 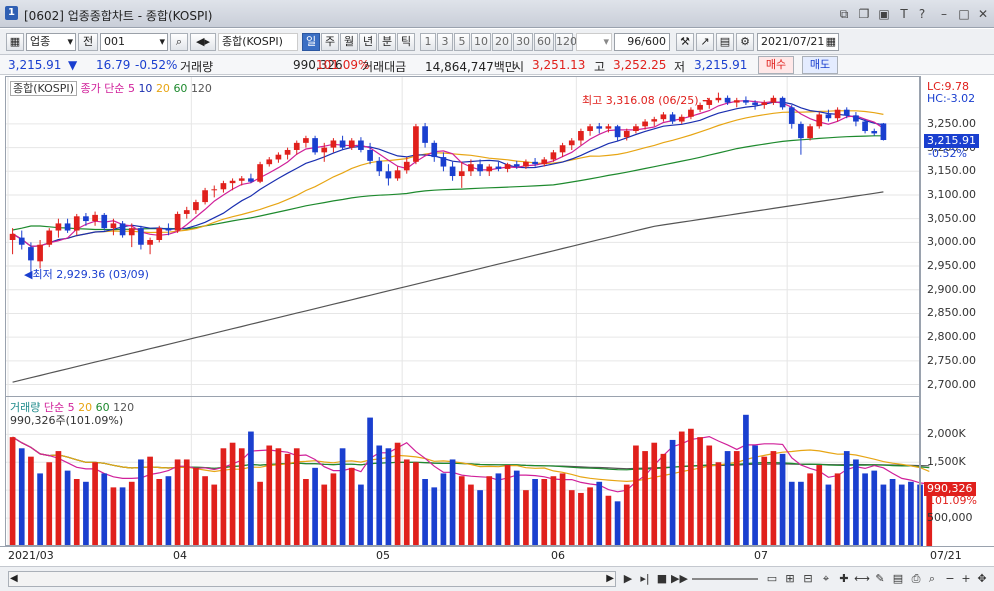 I want to click on grid-icon: ▦, so click(x=15, y=42).